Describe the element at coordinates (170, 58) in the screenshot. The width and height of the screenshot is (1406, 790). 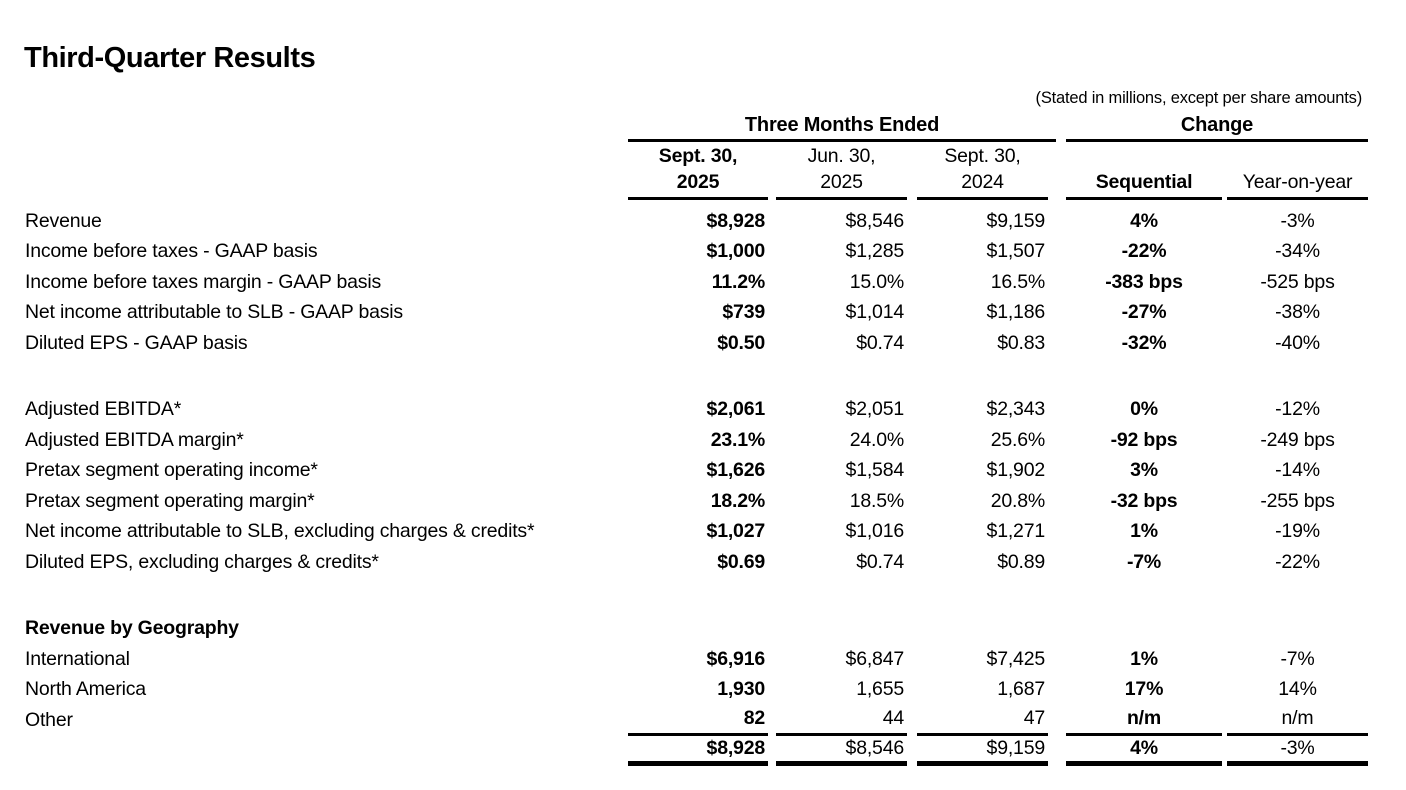
I see `page-title: Third-Quarter Results` at that location.